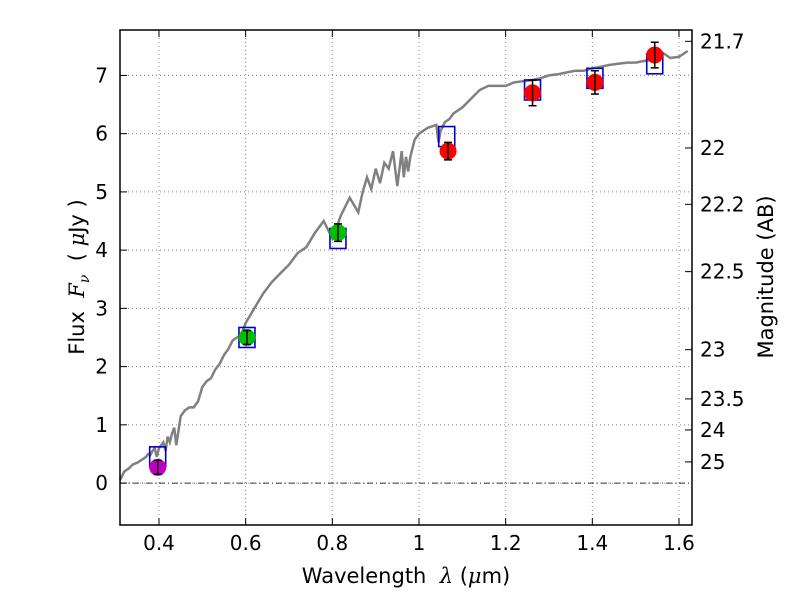 This screenshot has height=600, width=800. What do you see at coordinates (766, 276) in the screenshot?
I see `right-axis-label: Magnitude (AB)` at bounding box center [766, 276].